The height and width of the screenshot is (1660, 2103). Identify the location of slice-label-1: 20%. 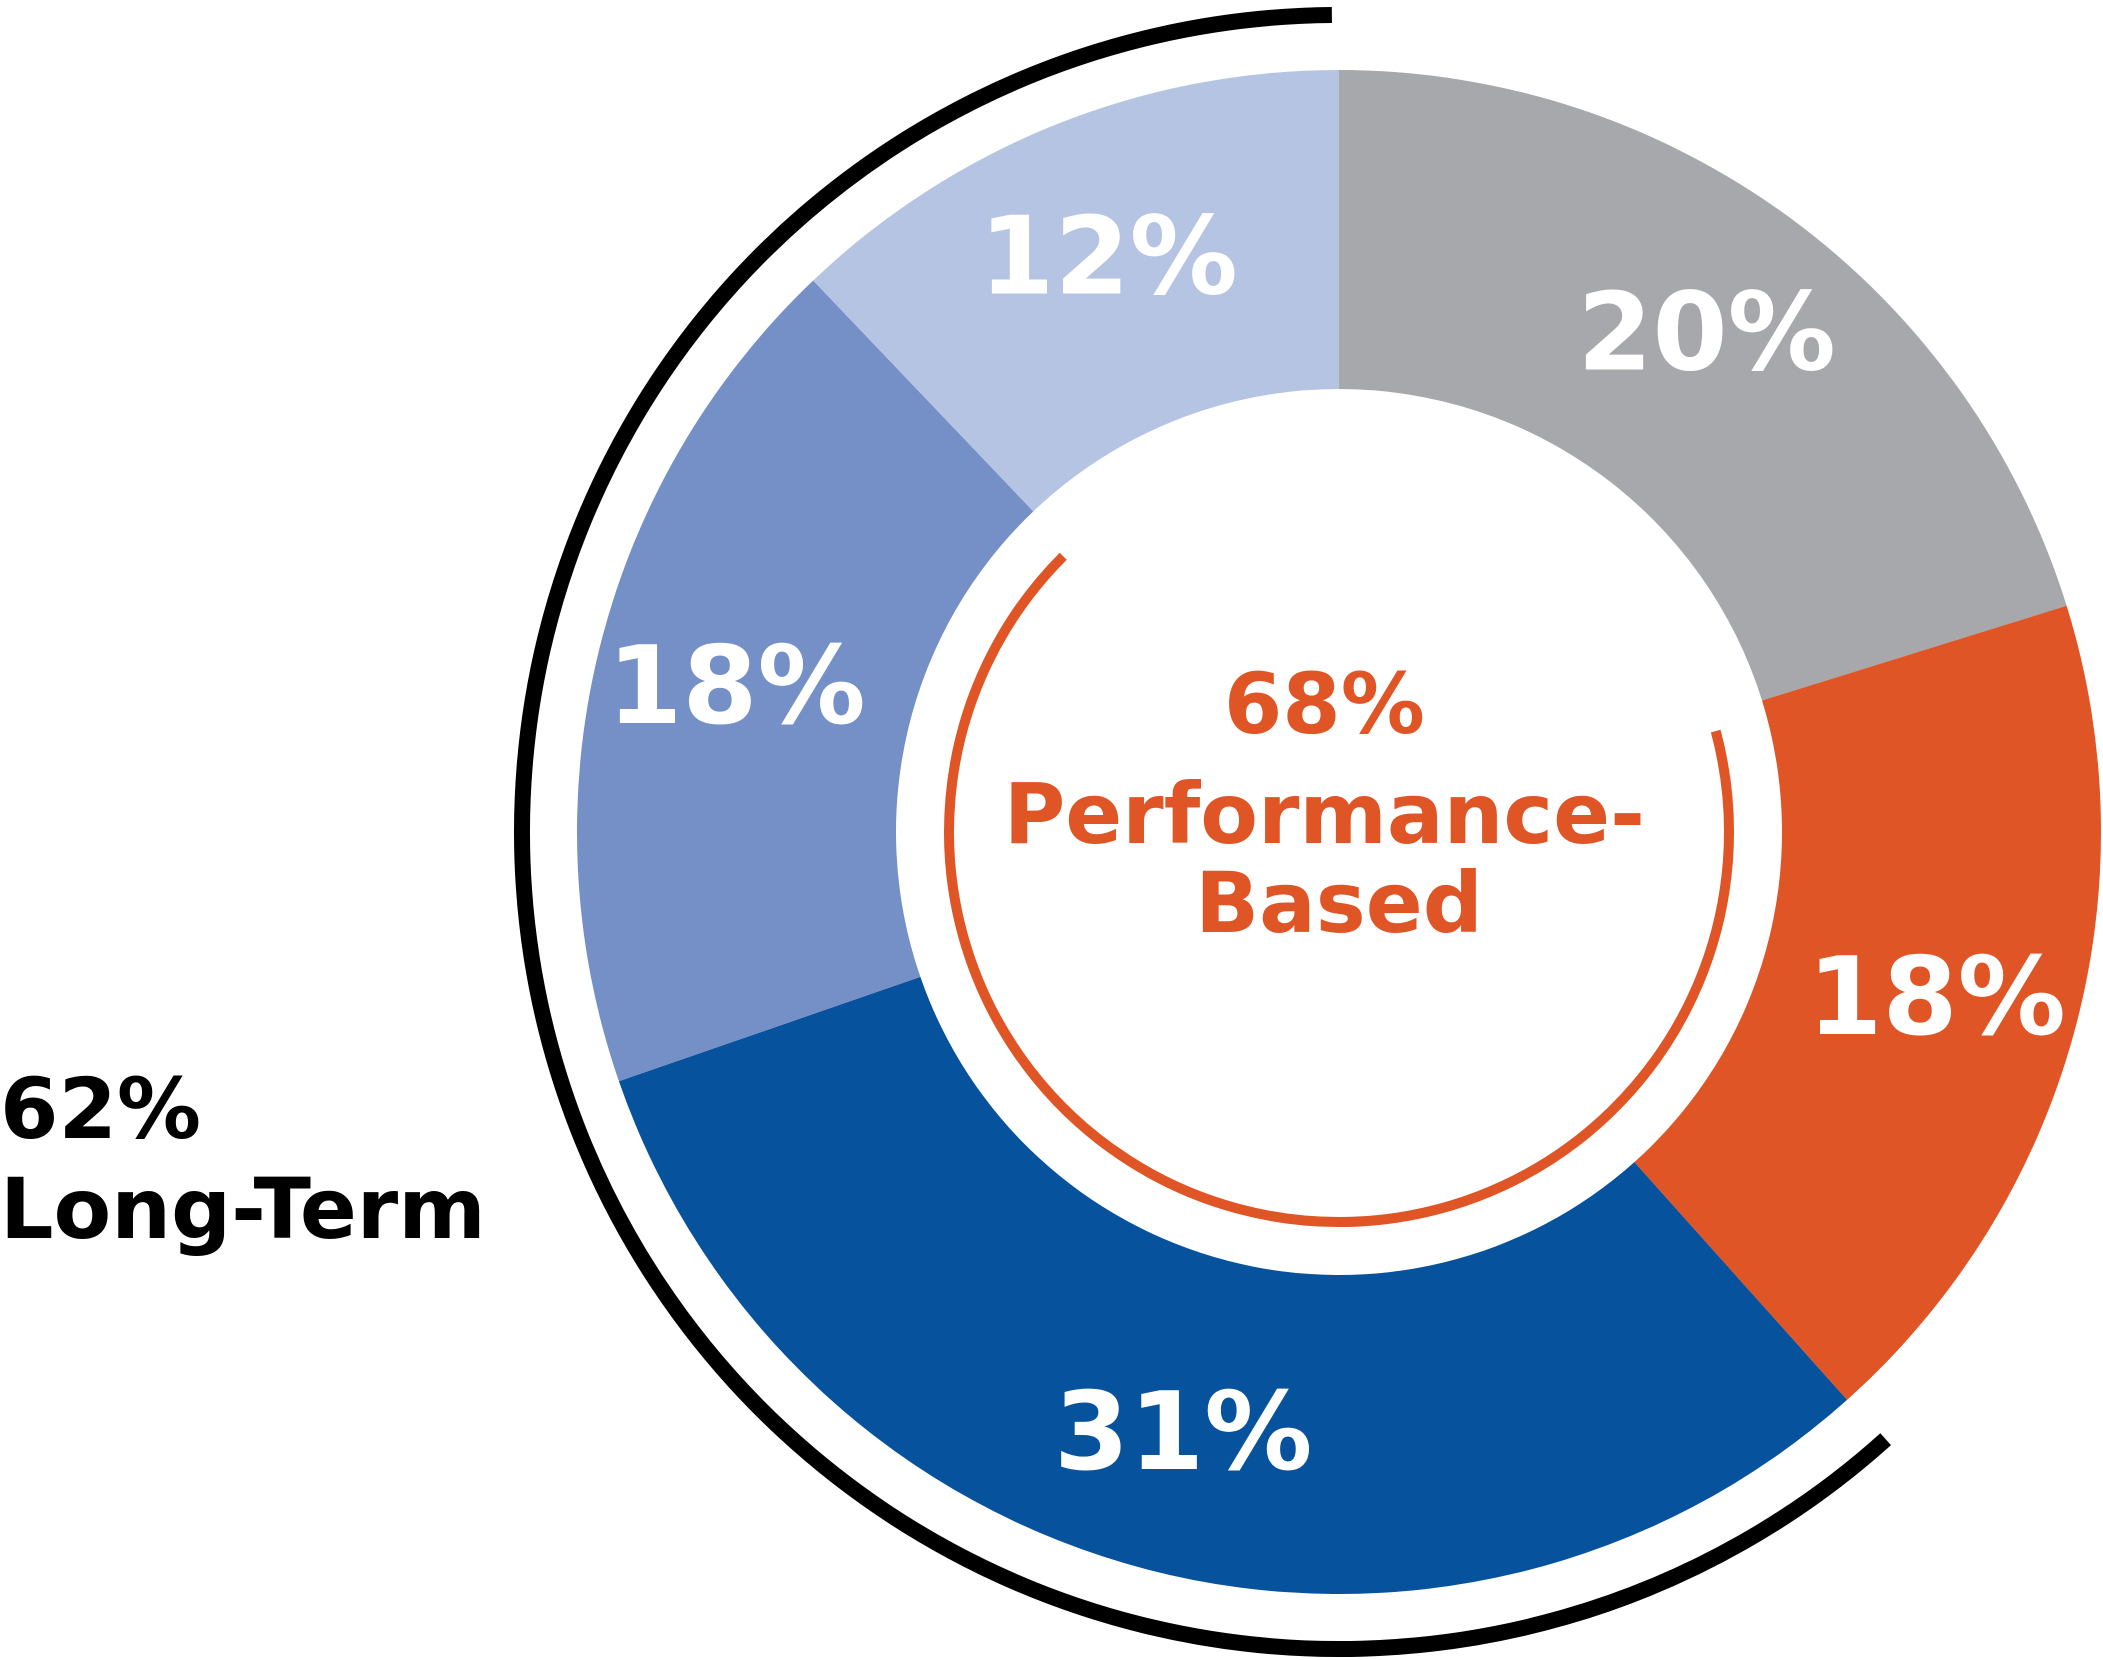
(1706, 333).